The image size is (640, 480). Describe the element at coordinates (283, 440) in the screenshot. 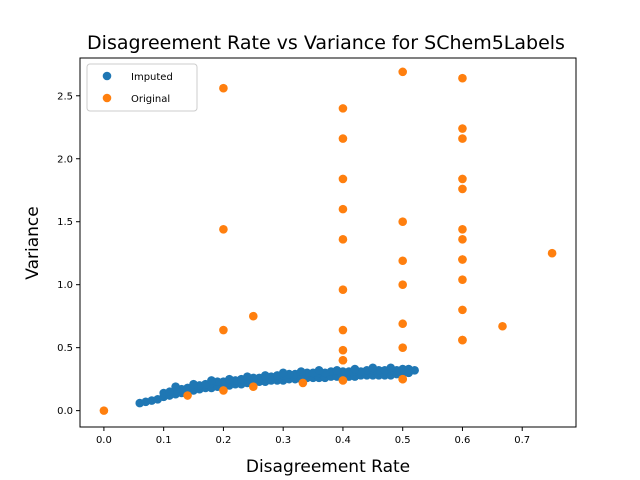

I see `x-tick-label: 0.3` at that location.